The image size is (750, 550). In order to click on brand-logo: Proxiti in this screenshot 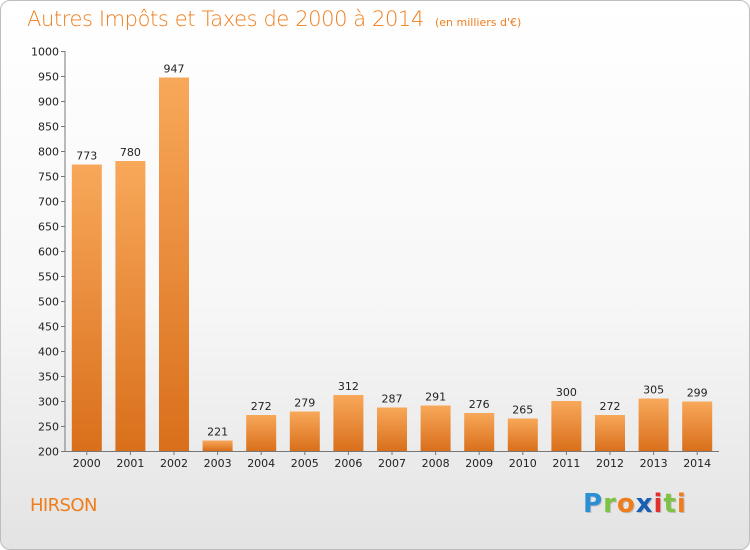, I will do `click(635, 504)`.